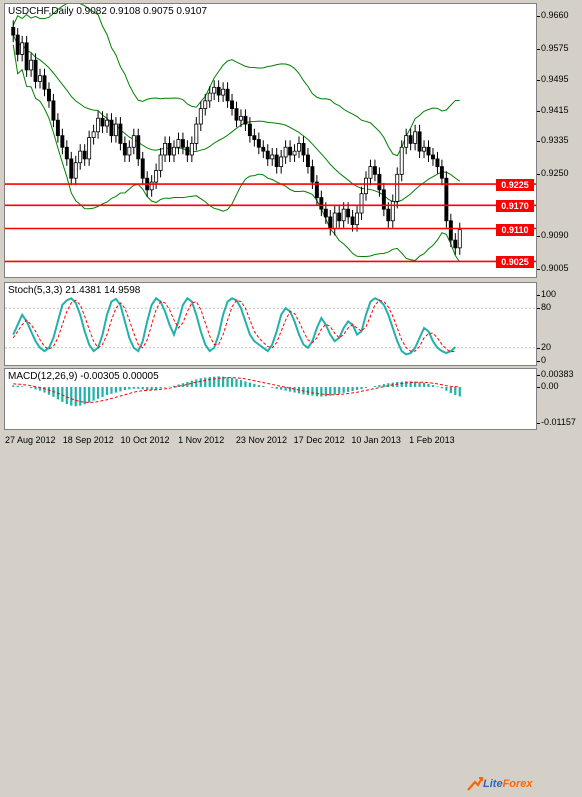  What do you see at coordinates (548, 385) in the screenshot?
I see `macd-tick-label: 0.00` at bounding box center [548, 385].